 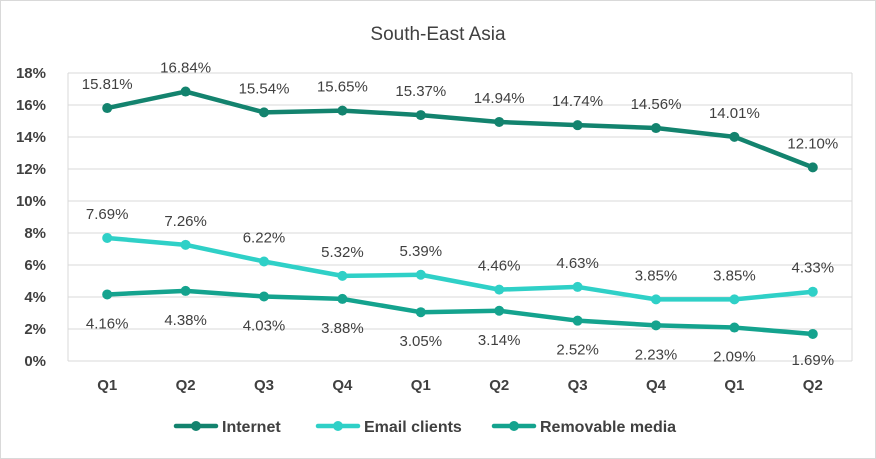 What do you see at coordinates (342, 87) in the screenshot?
I see `data-label: 15.65%` at bounding box center [342, 87].